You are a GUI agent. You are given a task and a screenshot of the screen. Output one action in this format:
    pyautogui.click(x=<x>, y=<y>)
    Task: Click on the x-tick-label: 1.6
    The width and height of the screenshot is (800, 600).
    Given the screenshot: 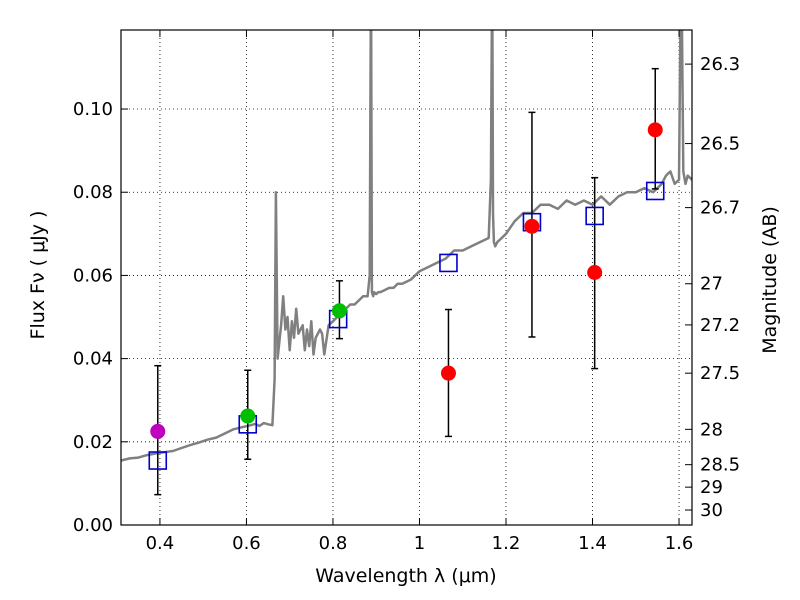 What is the action you would take?
    pyautogui.click(x=679, y=543)
    